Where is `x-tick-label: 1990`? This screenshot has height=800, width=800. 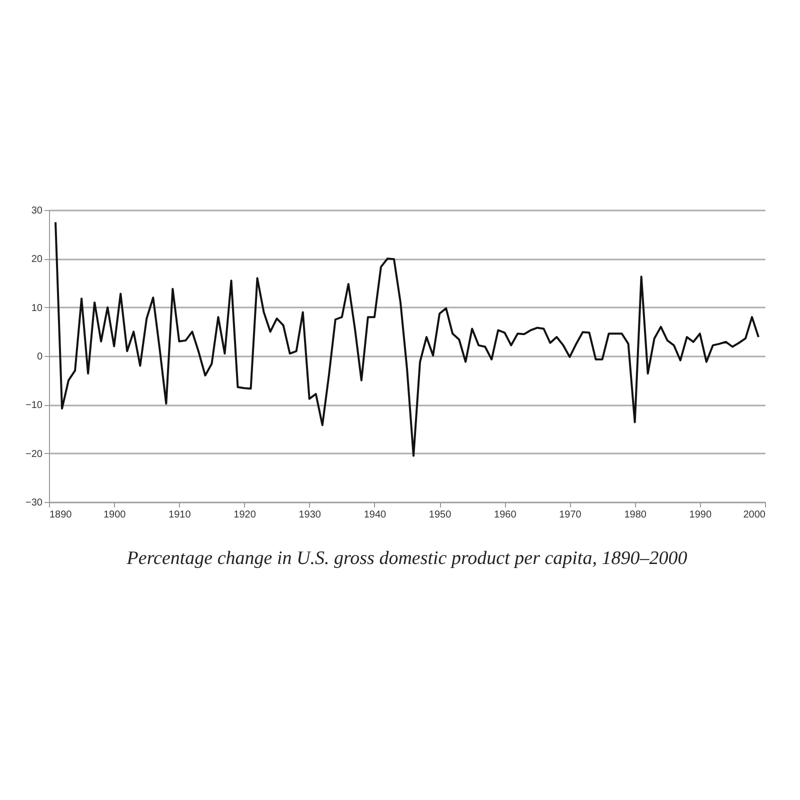
x-tick-label: 1990 is located at coordinates (700, 515).